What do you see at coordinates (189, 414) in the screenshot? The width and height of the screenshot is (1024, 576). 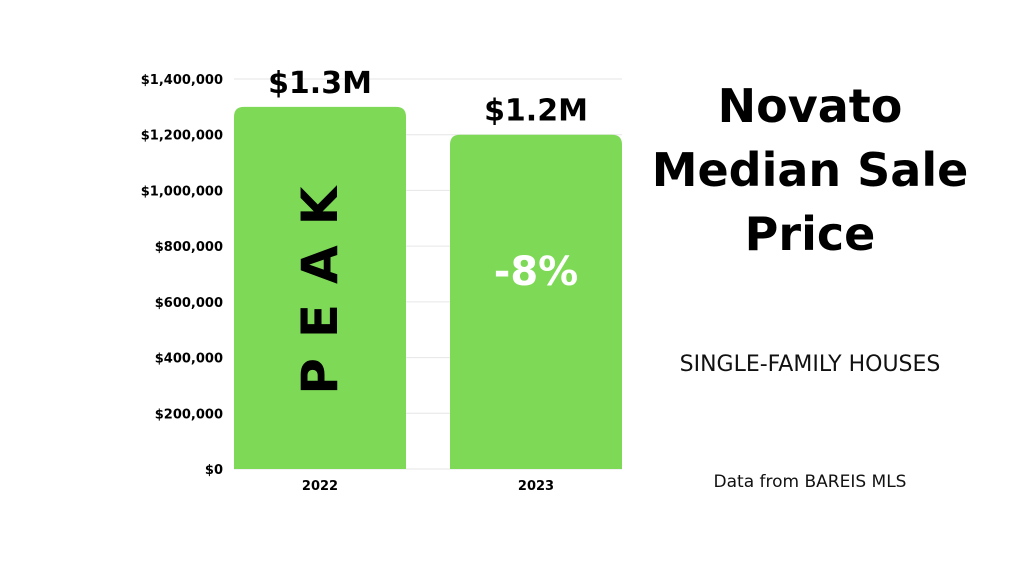 I see `y-tick-label: $200,000` at bounding box center [189, 414].